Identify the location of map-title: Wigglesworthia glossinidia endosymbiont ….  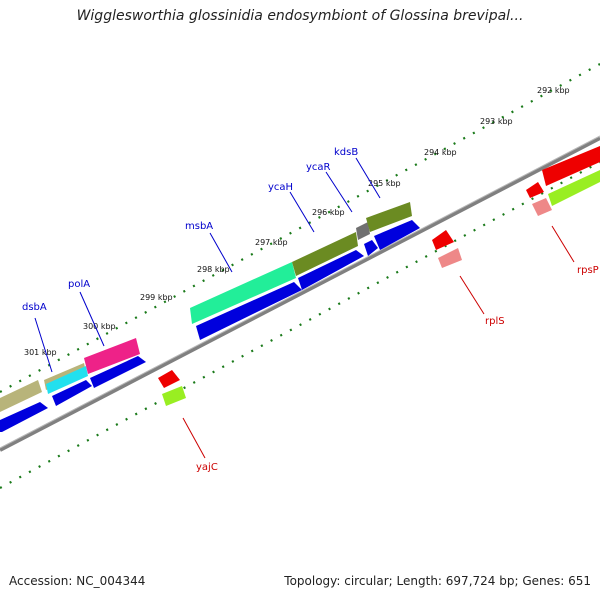
(300, 16).